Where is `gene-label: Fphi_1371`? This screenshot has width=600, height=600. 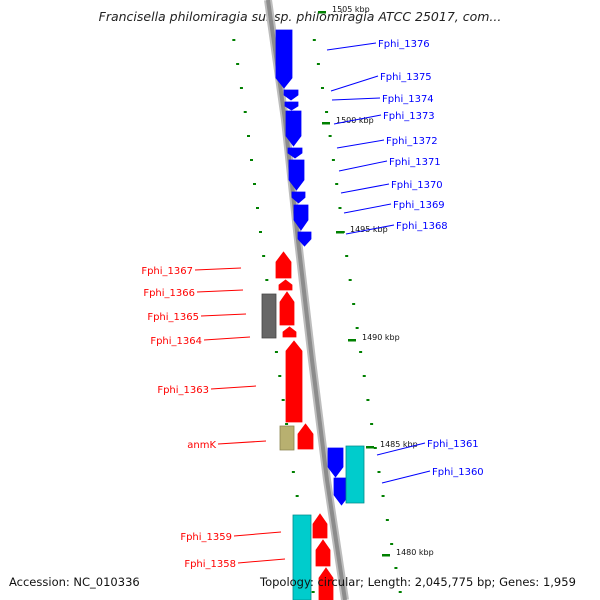
gene-label: Fphi_1371 is located at coordinates (415, 162).